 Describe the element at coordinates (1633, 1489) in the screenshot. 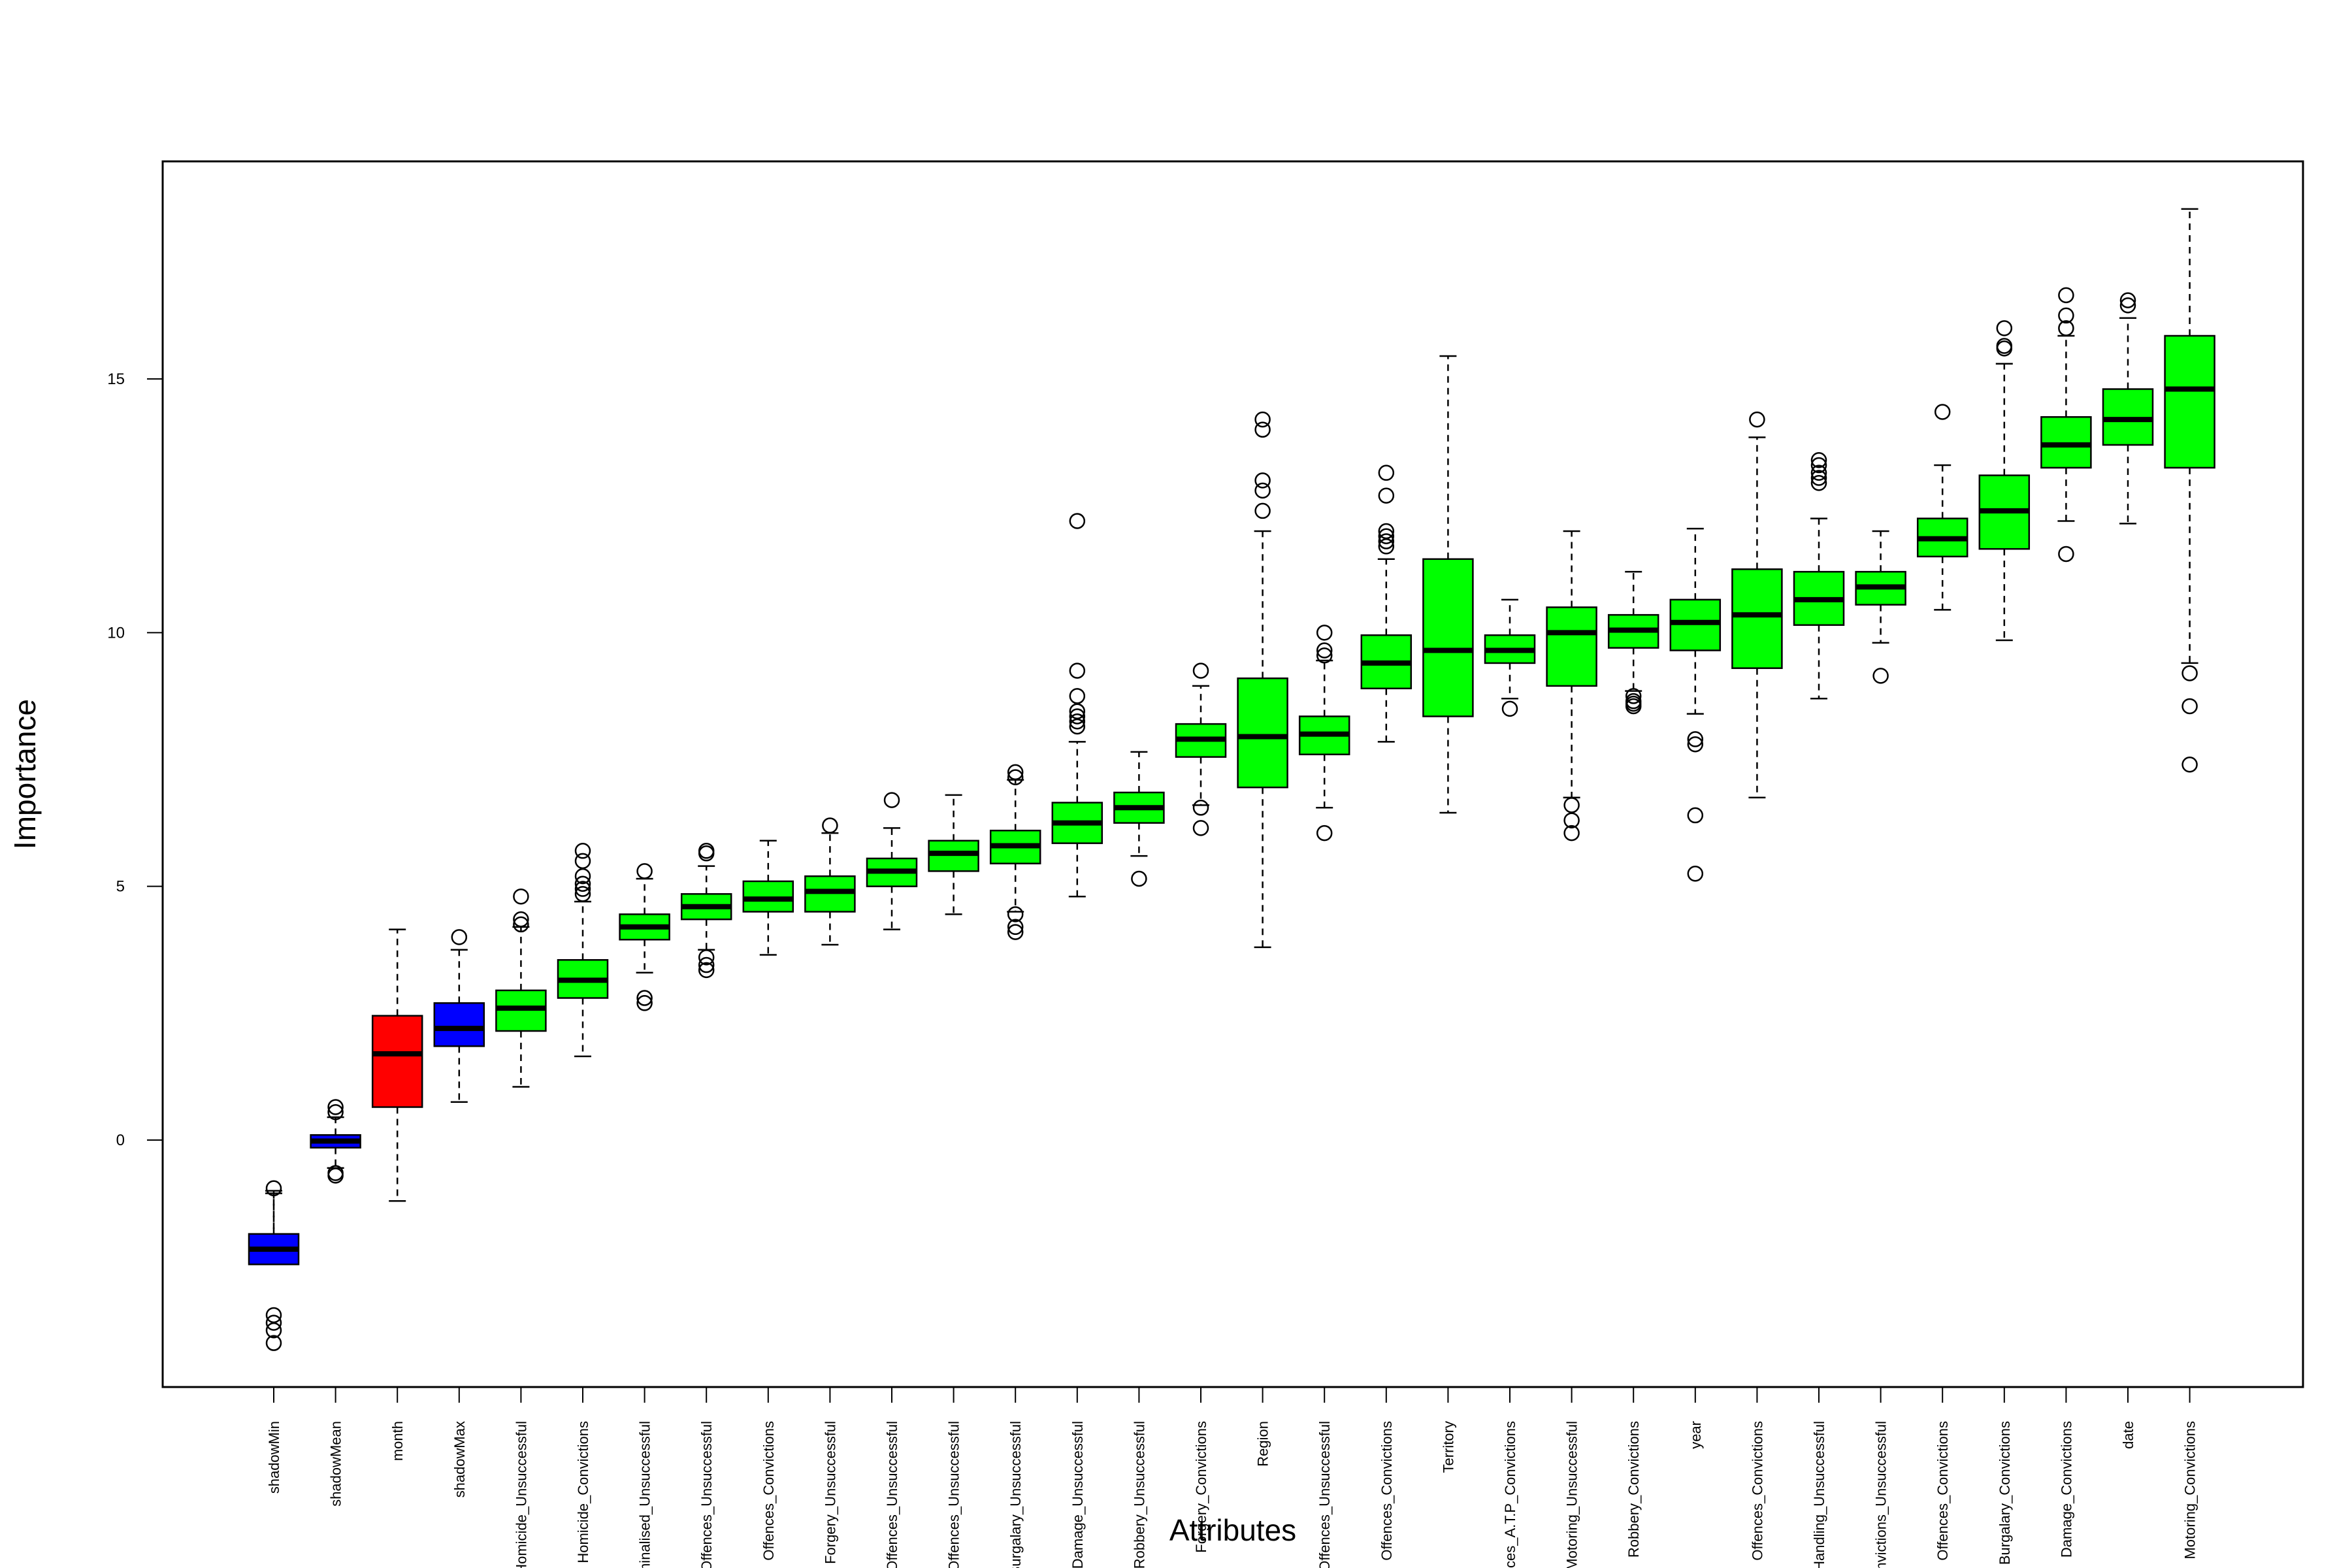

I see `x-tick-label: Robbery_Convictions` at that location.